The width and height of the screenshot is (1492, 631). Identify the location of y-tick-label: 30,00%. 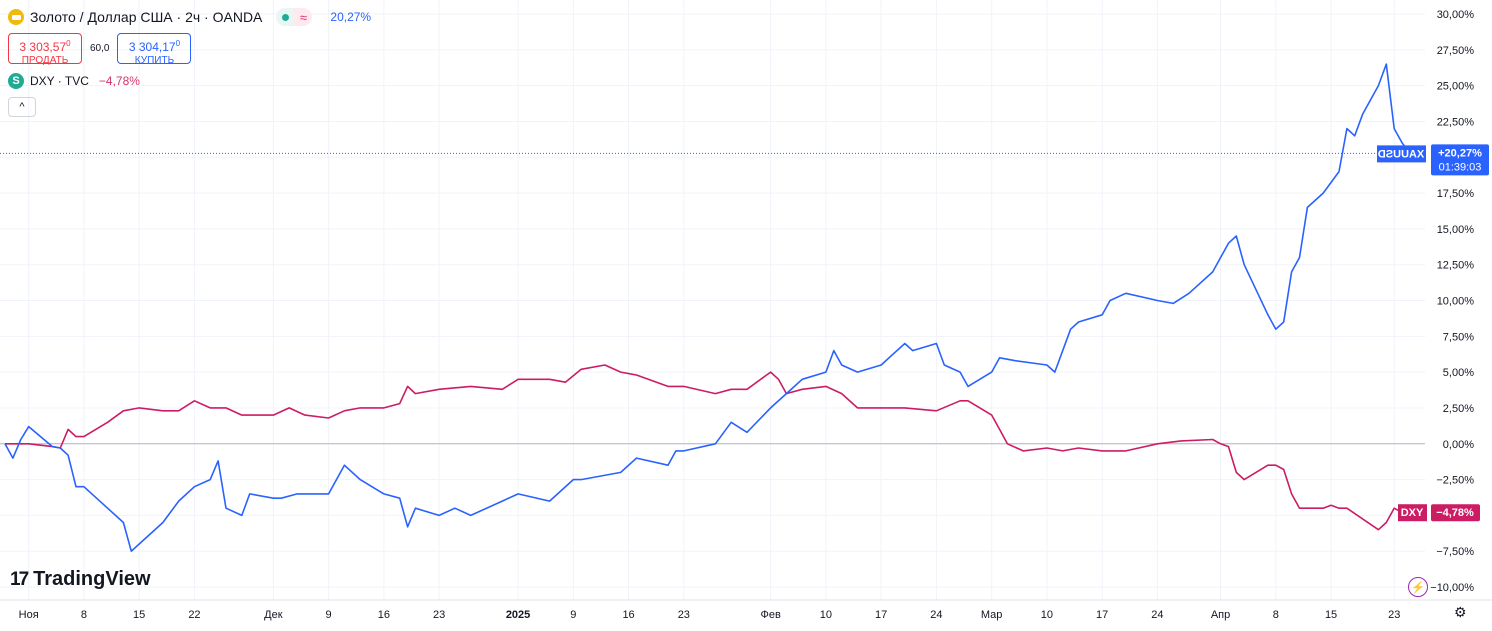
(1456, 15).